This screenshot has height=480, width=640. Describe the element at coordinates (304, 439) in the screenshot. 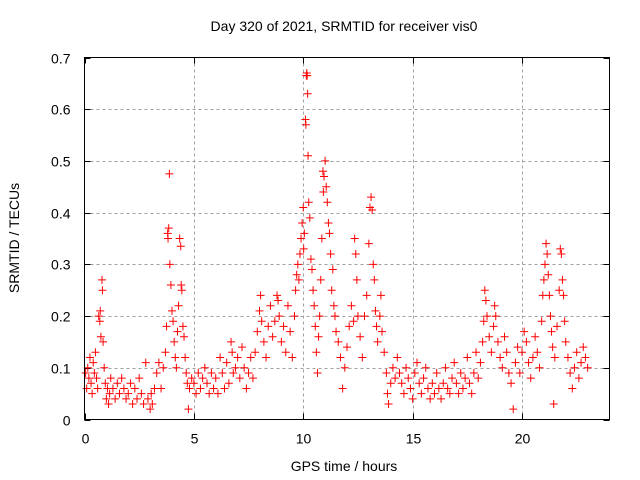

I see `x-tick-label: 10` at that location.